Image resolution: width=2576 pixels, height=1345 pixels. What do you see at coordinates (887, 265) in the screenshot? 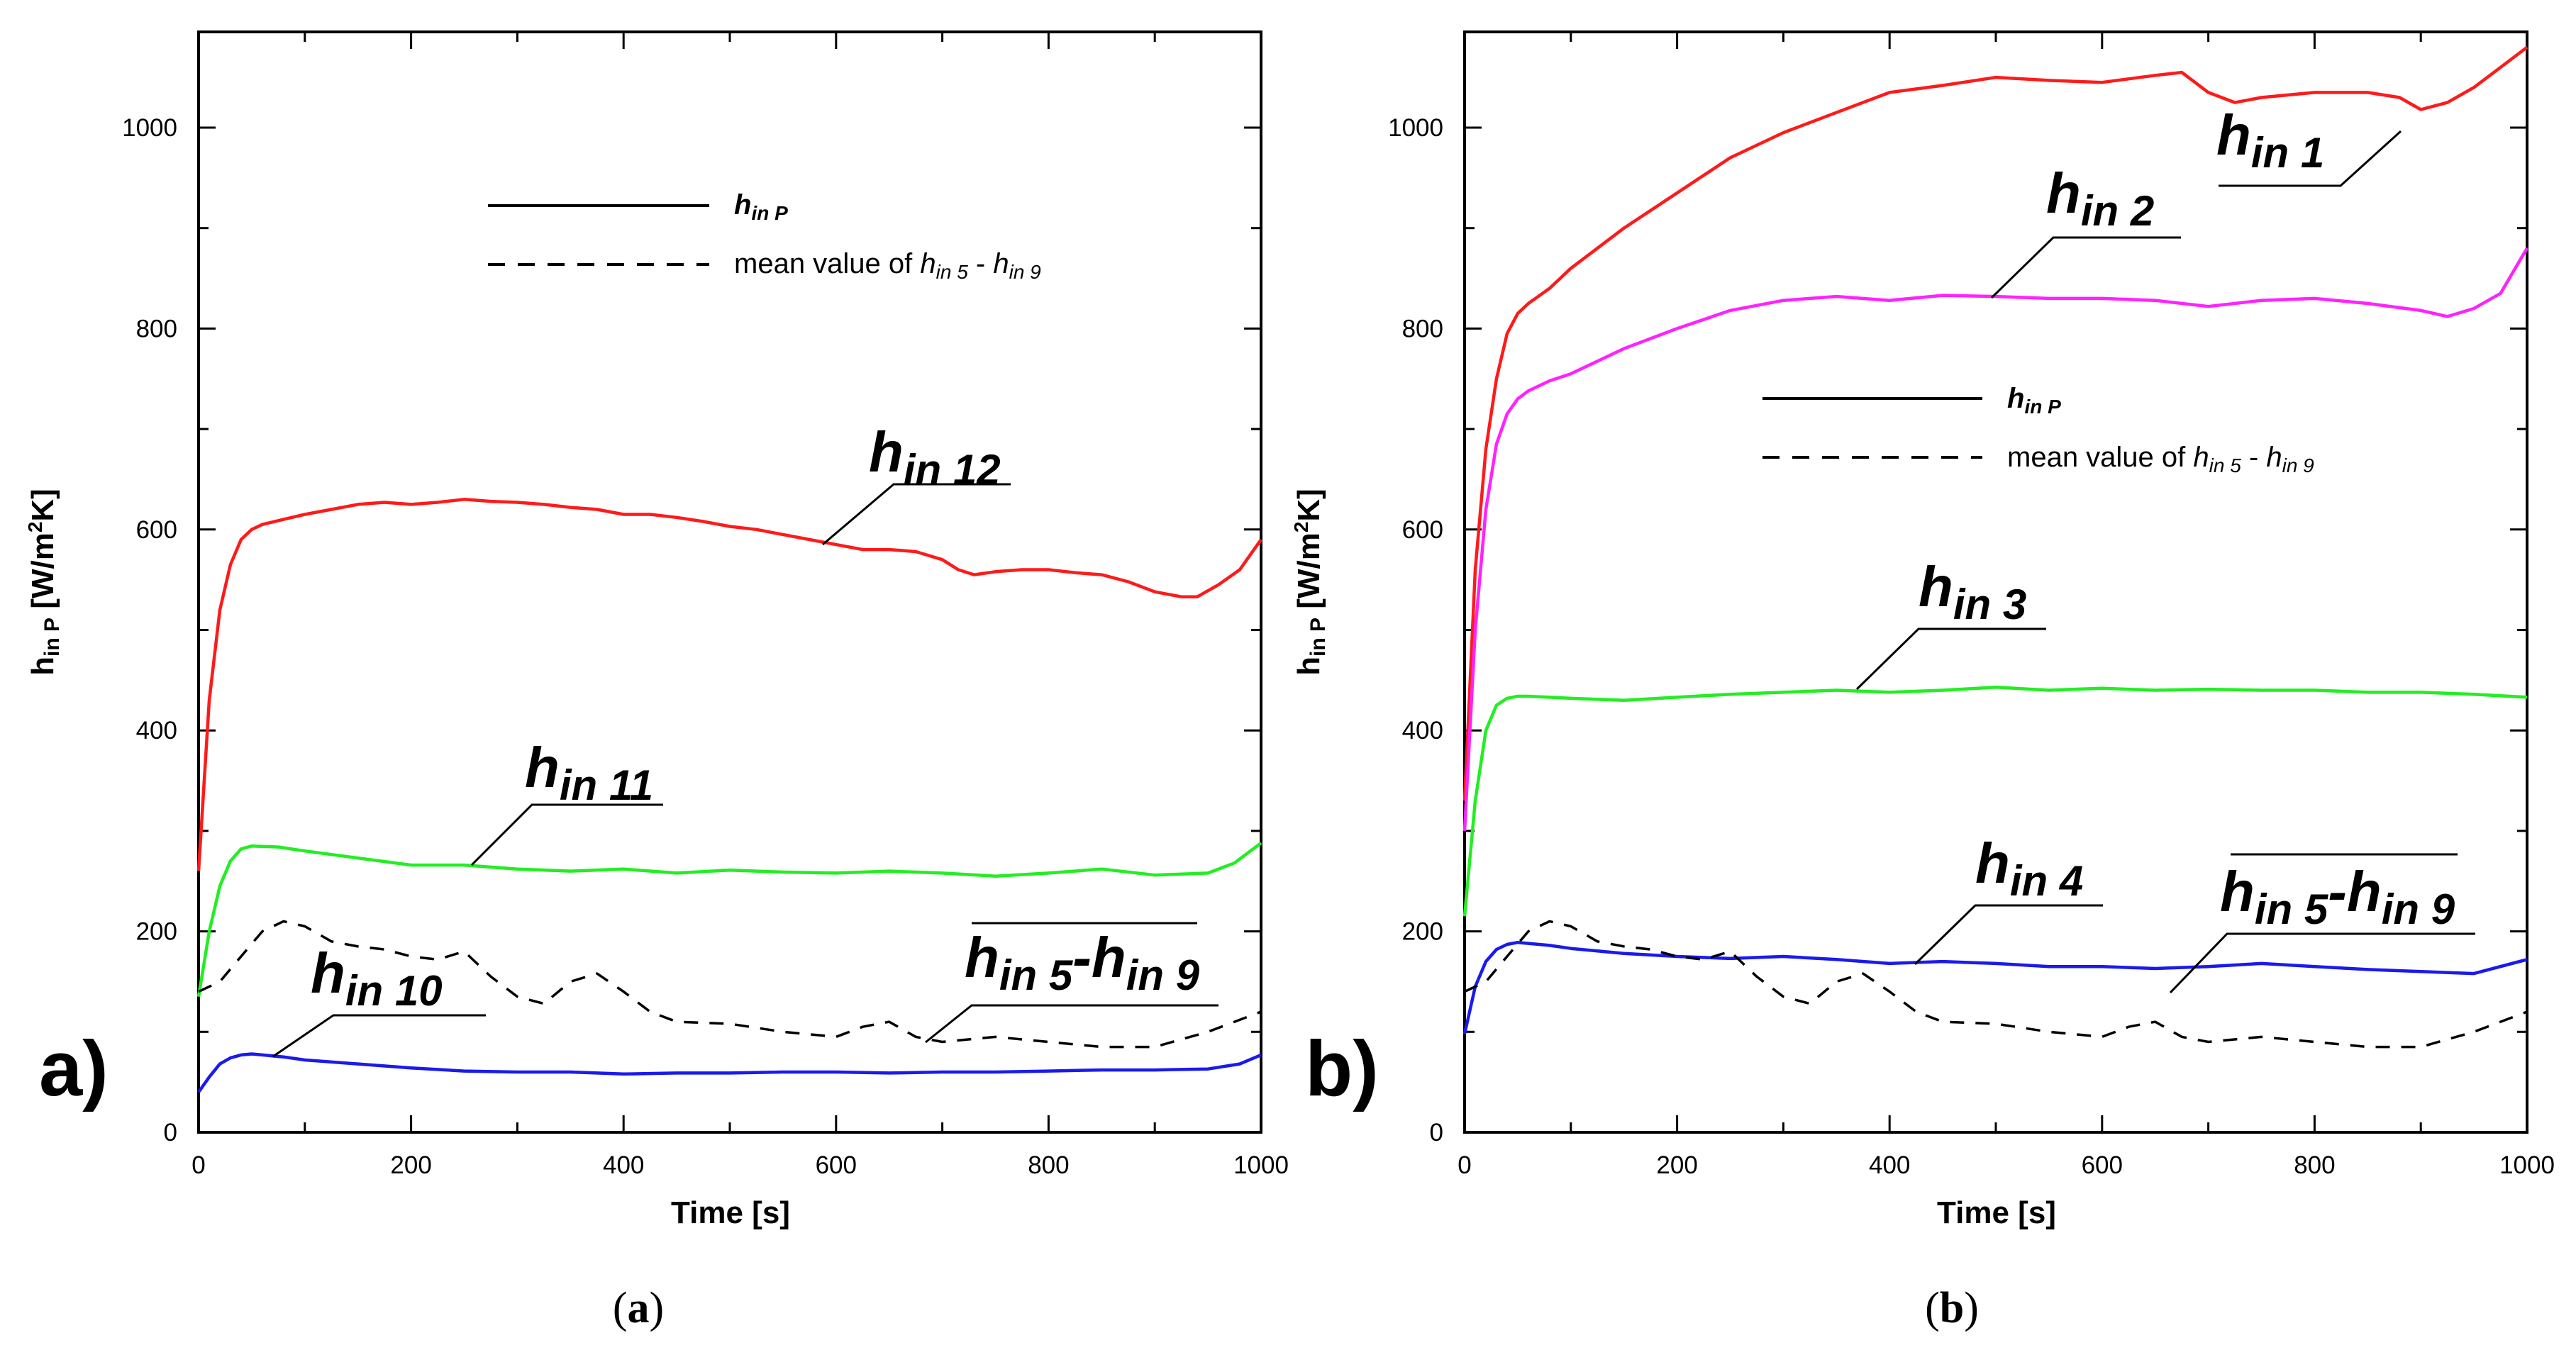
I see `legend-dashed-label-a: mean value of hin 5 - hin 9` at bounding box center [887, 265].